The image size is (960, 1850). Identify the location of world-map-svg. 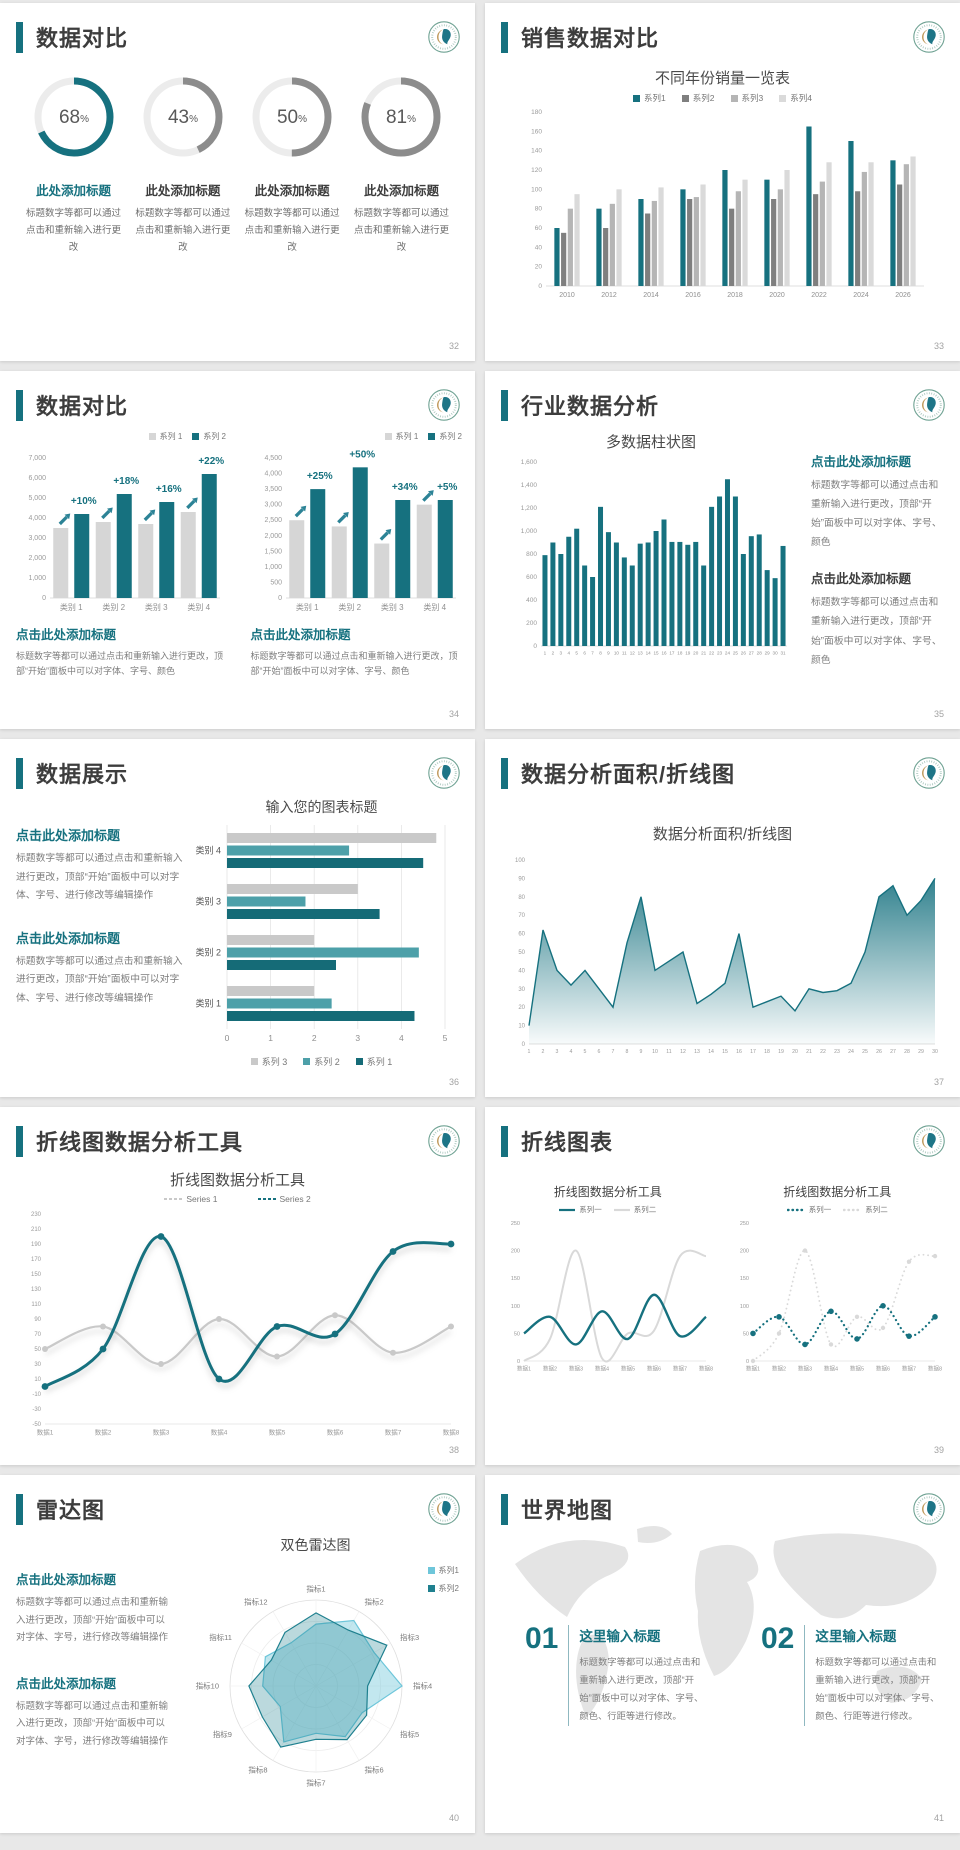
(726, 1621).